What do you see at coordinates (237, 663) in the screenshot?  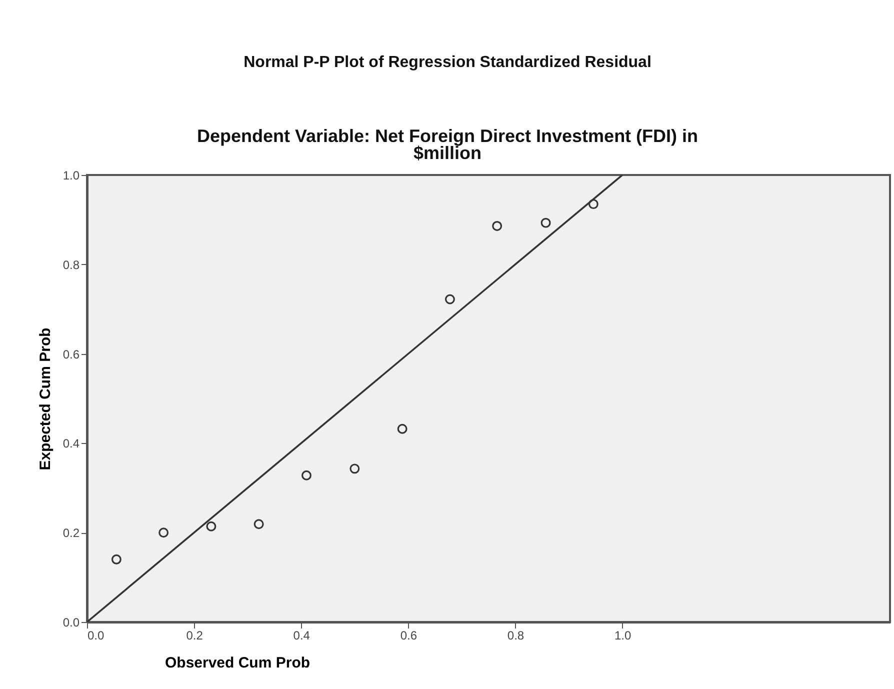 I see `x-axis-title: Observed Cum Prob` at bounding box center [237, 663].